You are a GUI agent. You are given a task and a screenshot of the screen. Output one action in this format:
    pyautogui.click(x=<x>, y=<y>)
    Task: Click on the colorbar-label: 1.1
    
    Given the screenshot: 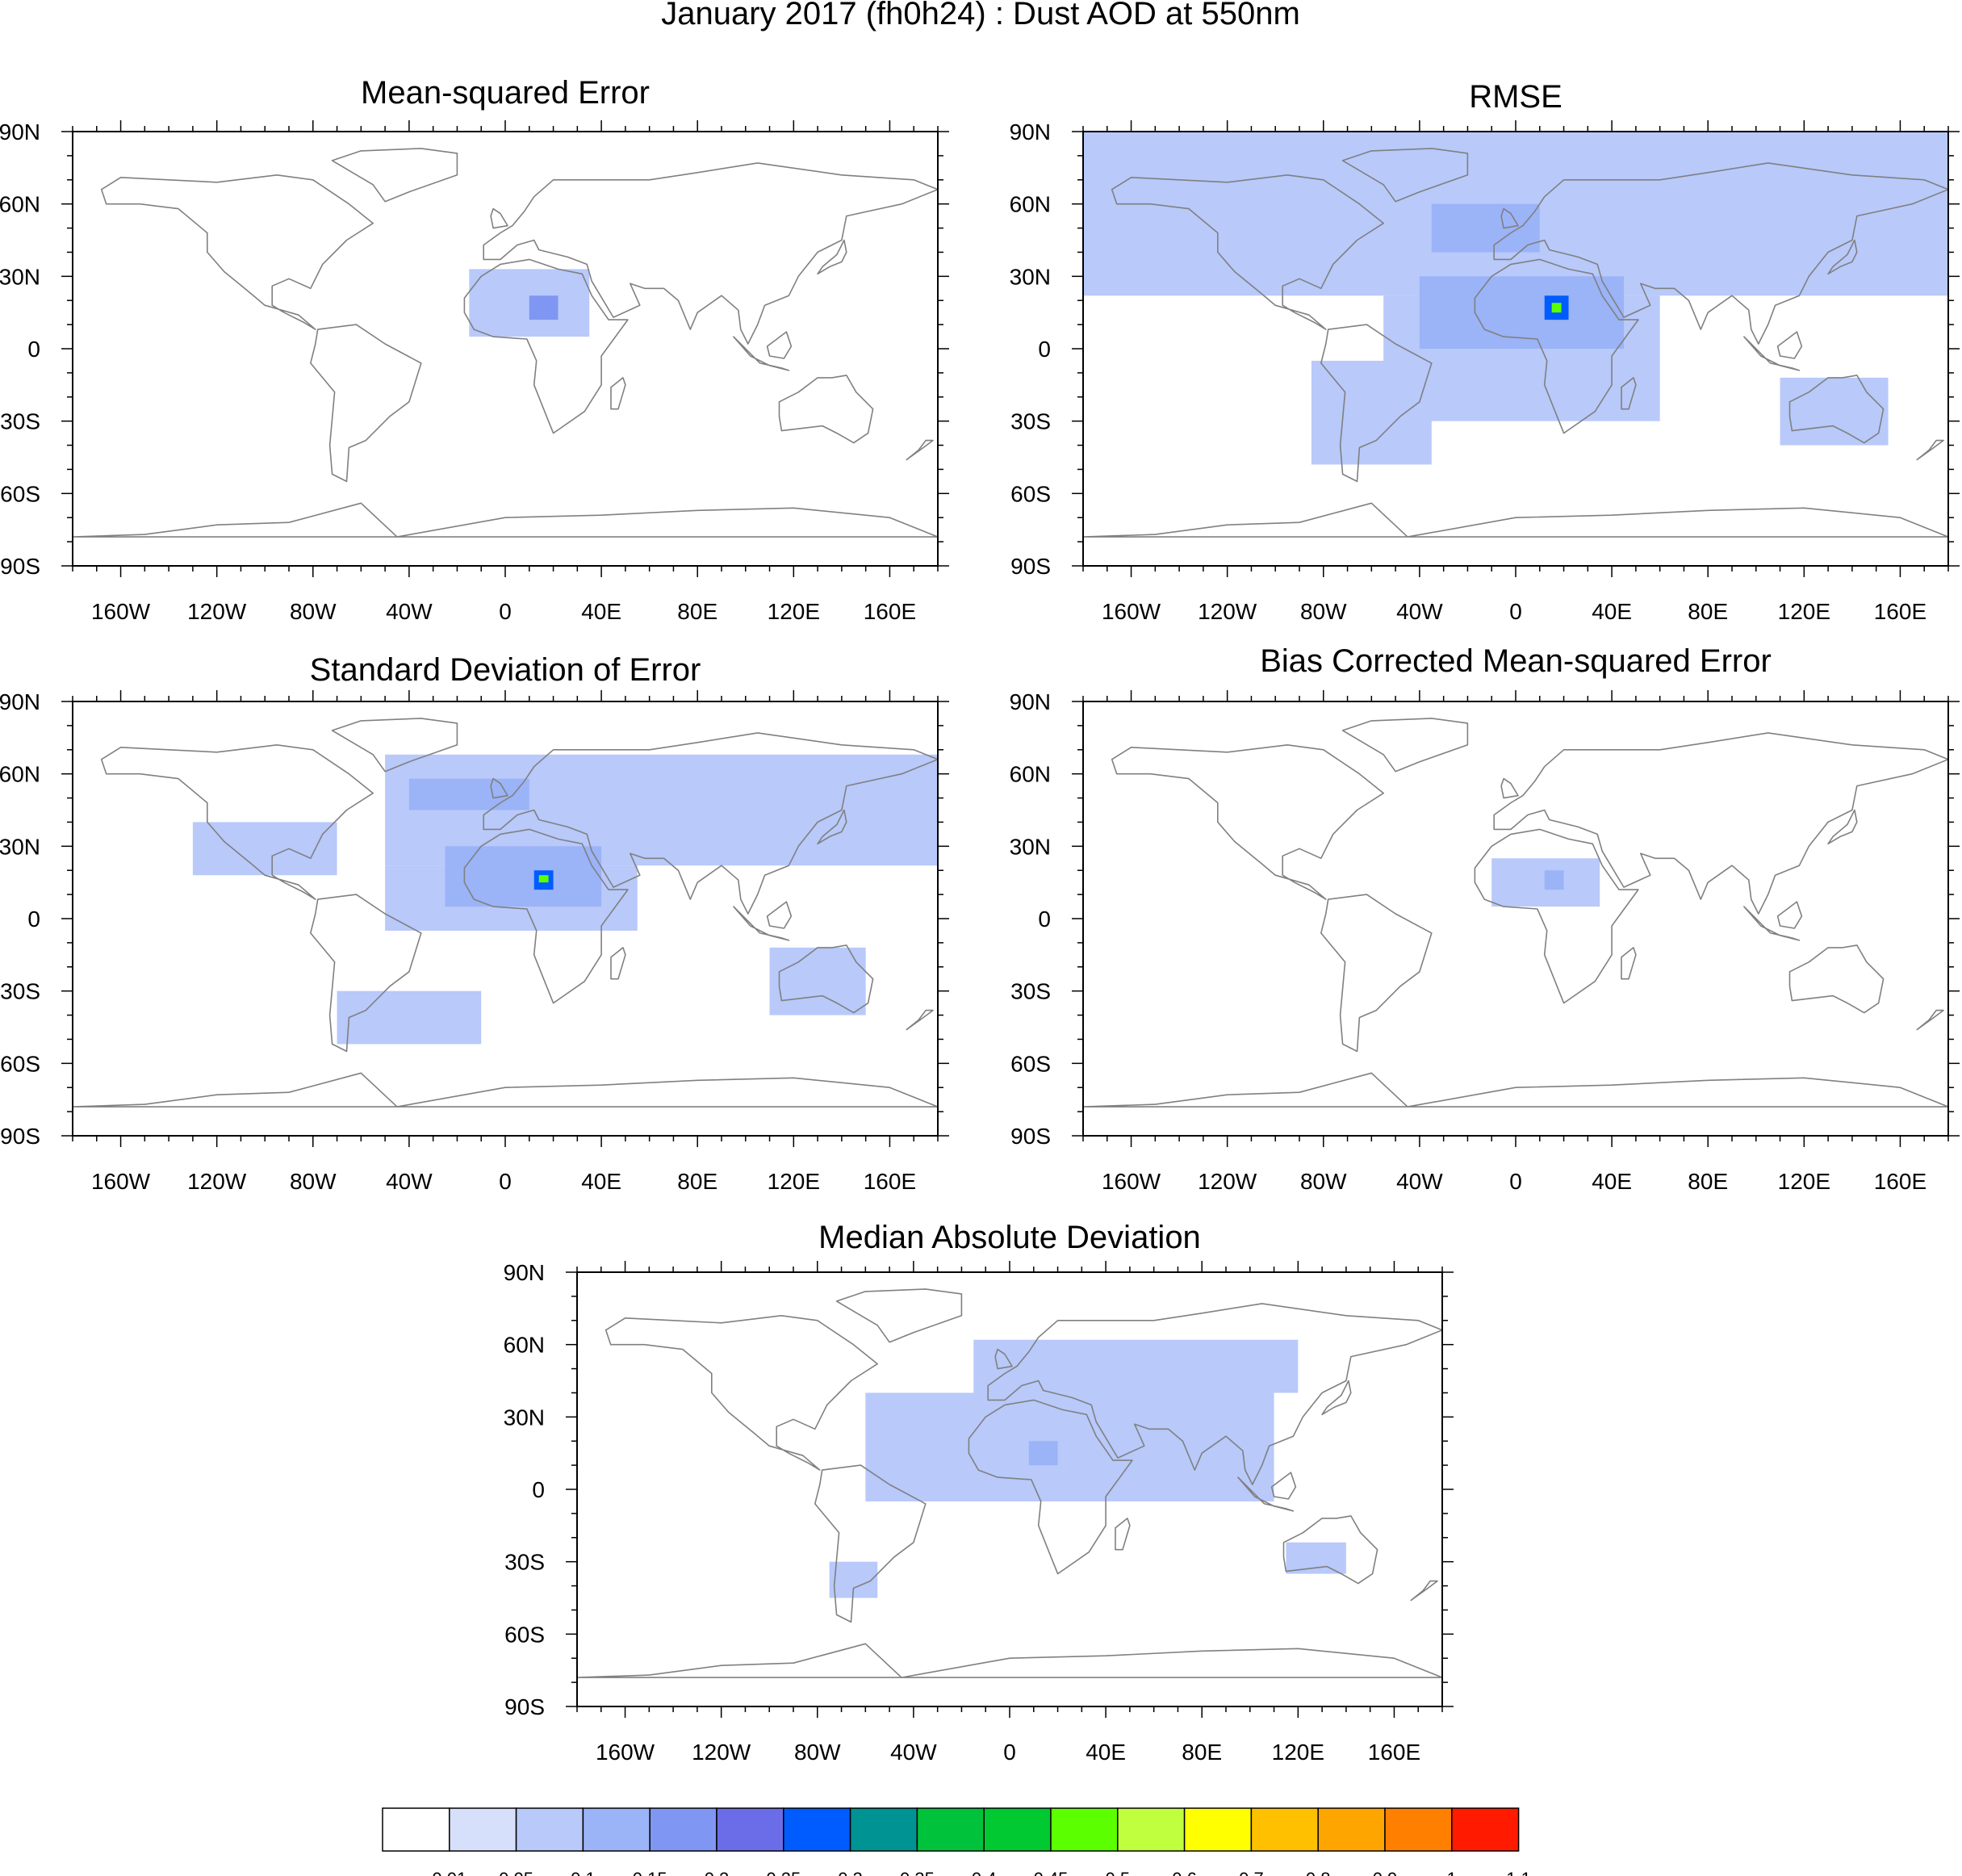 What is the action you would take?
    pyautogui.click(x=1518, y=1873)
    